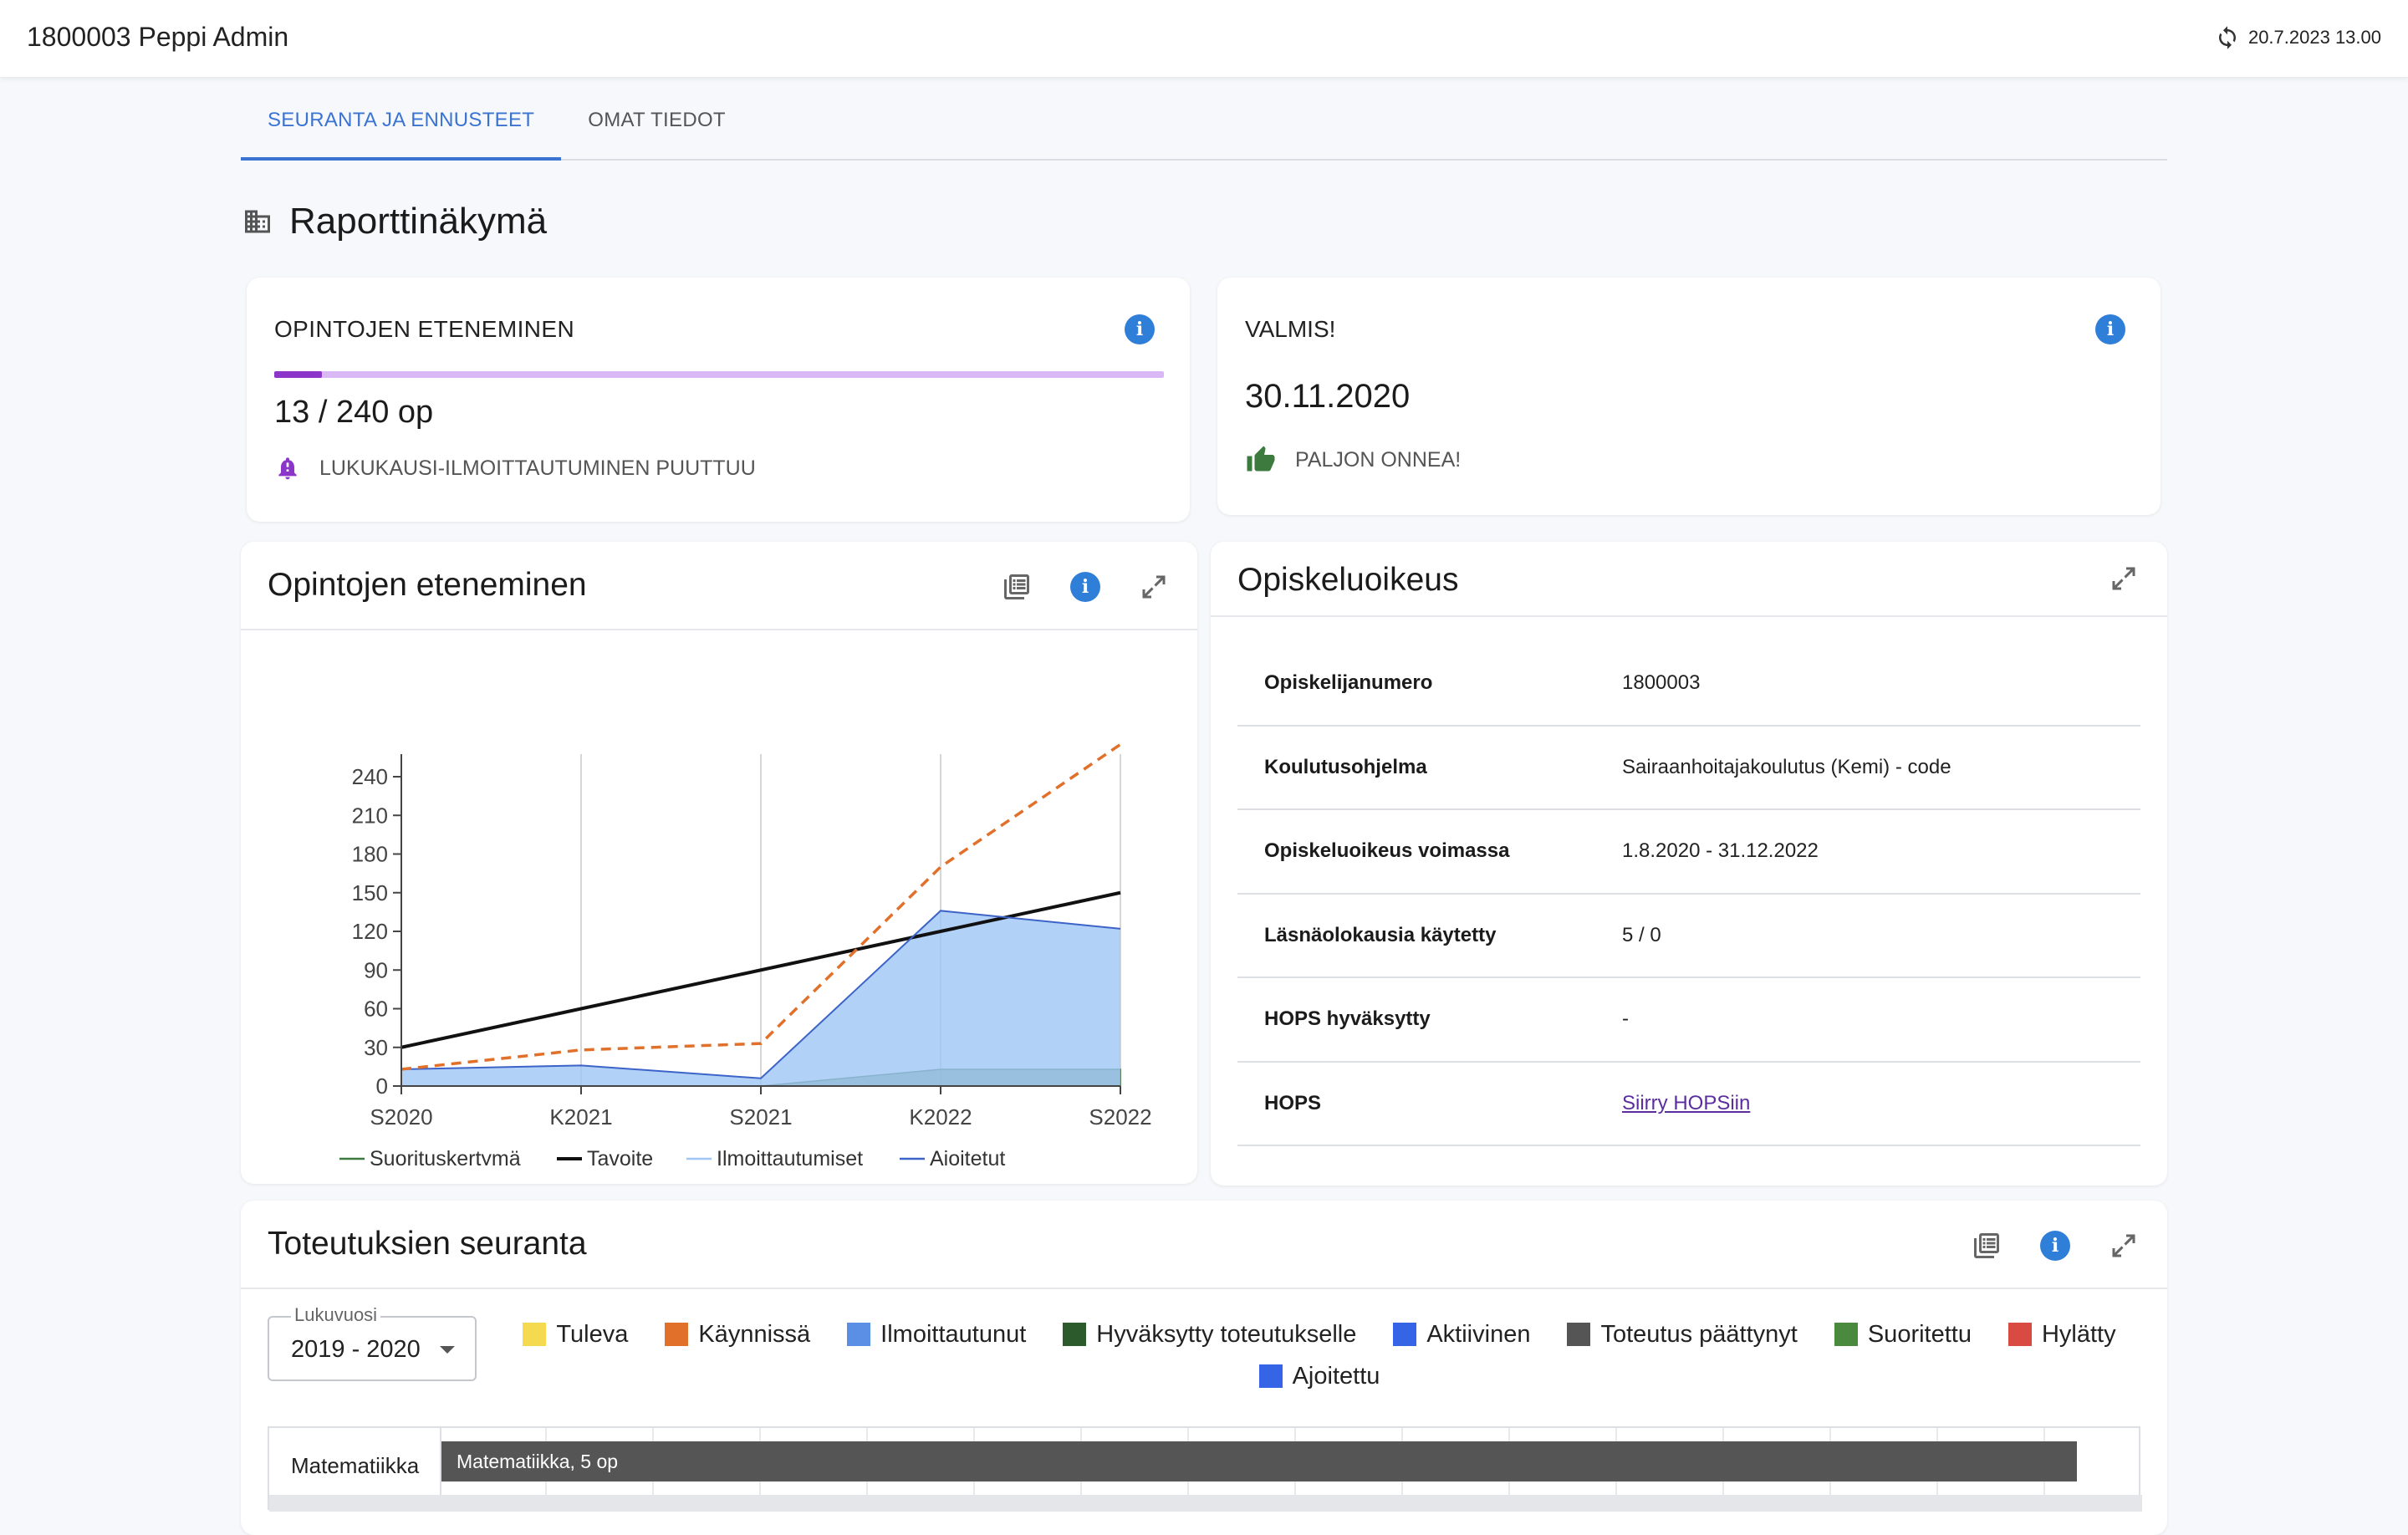  I want to click on legend-item: Aktiivinen, so click(1461, 1334).